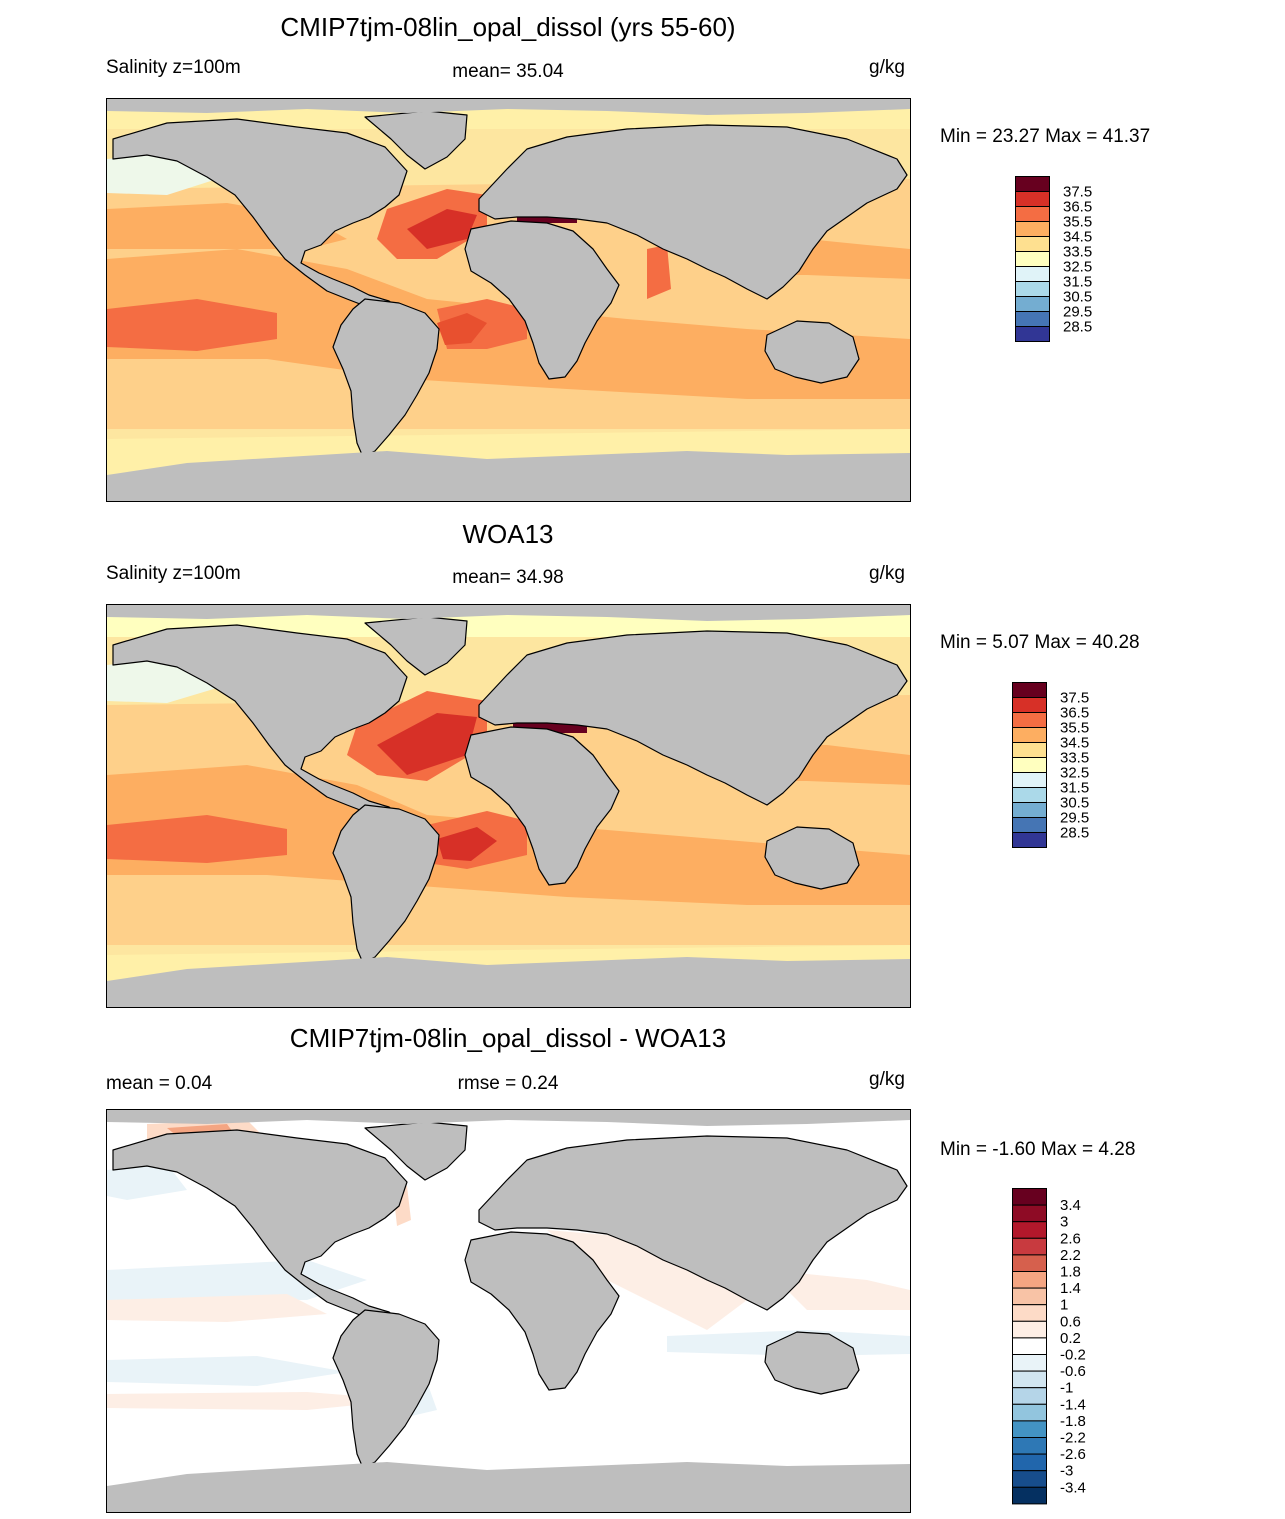 Image resolution: width=1285 pixels, height=1519 pixels. Describe the element at coordinates (1077, 282) in the screenshot. I see `colorbar-tick-label: 31.5` at that location.